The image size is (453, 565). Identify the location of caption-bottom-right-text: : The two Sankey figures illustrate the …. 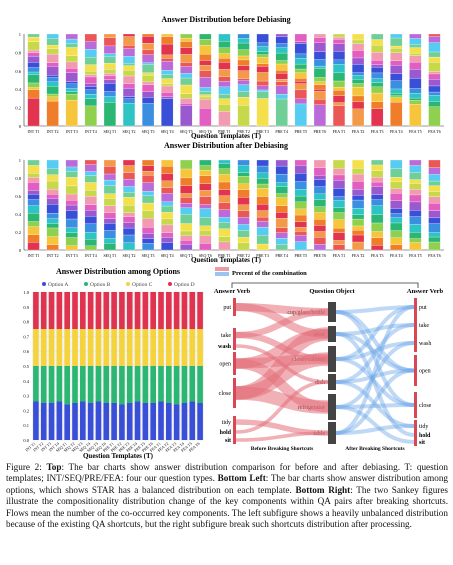
(227, 507).